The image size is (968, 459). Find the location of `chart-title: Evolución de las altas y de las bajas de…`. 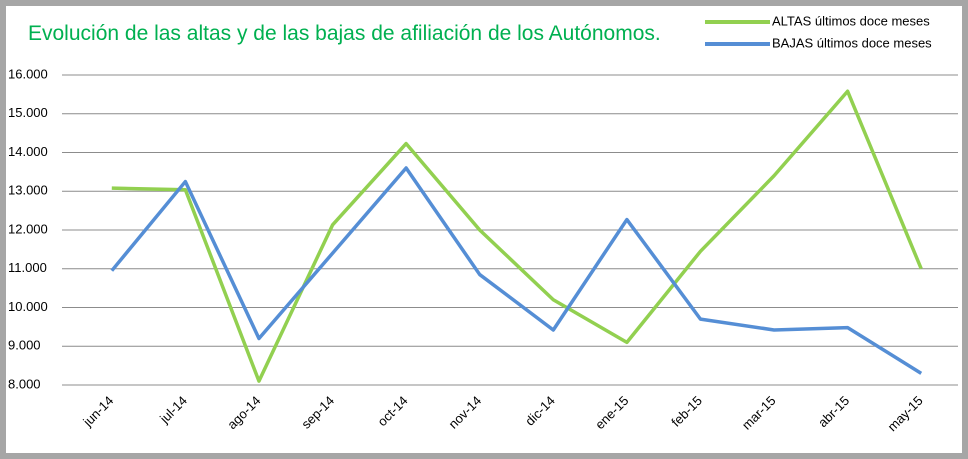

chart-title: Evolución de las altas y de las bajas de… is located at coordinates (344, 33).